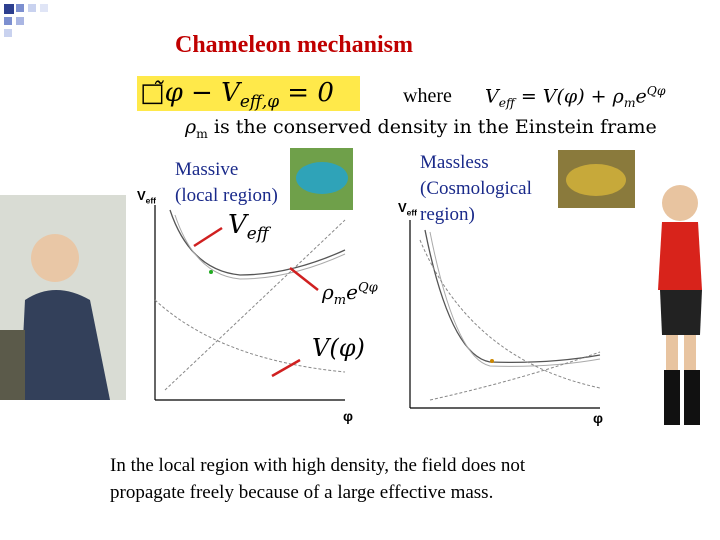 This screenshot has width=720, height=540. I want to click on curve-sub: eff, so click(257, 233).